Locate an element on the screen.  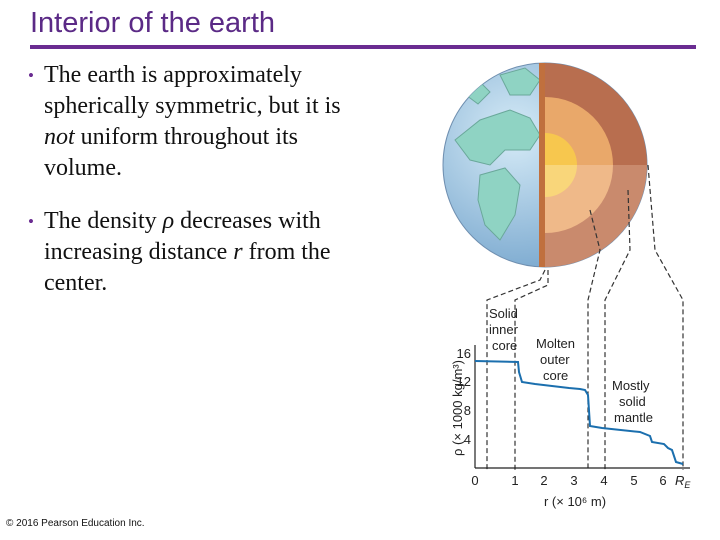
bullet-2-text-c: from the center. is located at coordinates (187, 267).